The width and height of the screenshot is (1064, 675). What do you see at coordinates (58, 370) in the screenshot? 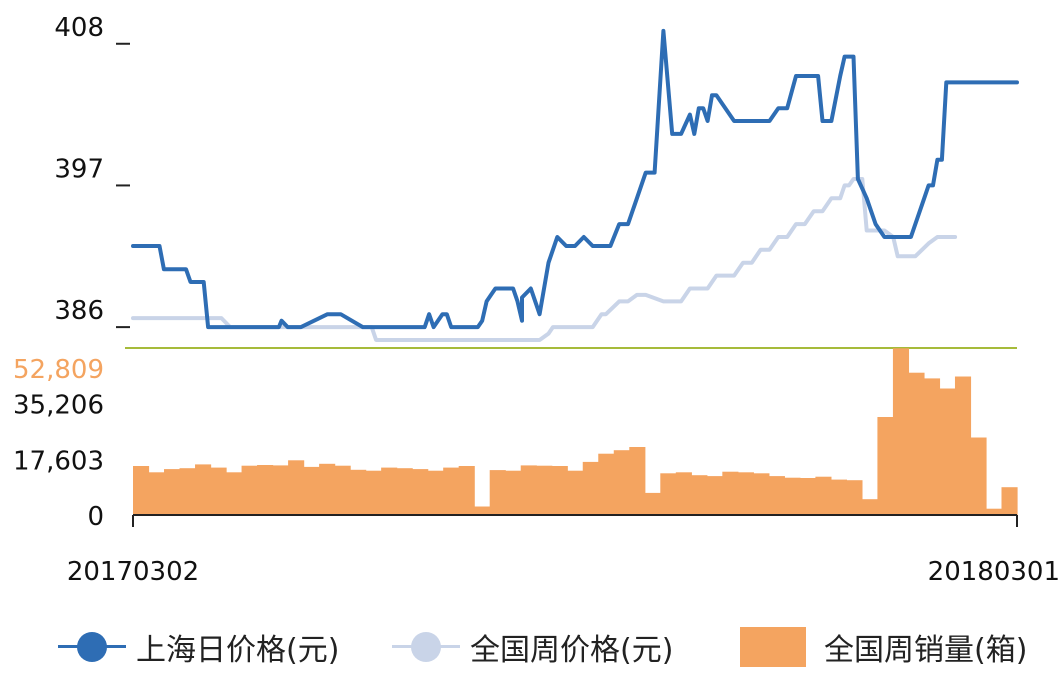
I see `y-tick-label: 52,809` at bounding box center [58, 370].